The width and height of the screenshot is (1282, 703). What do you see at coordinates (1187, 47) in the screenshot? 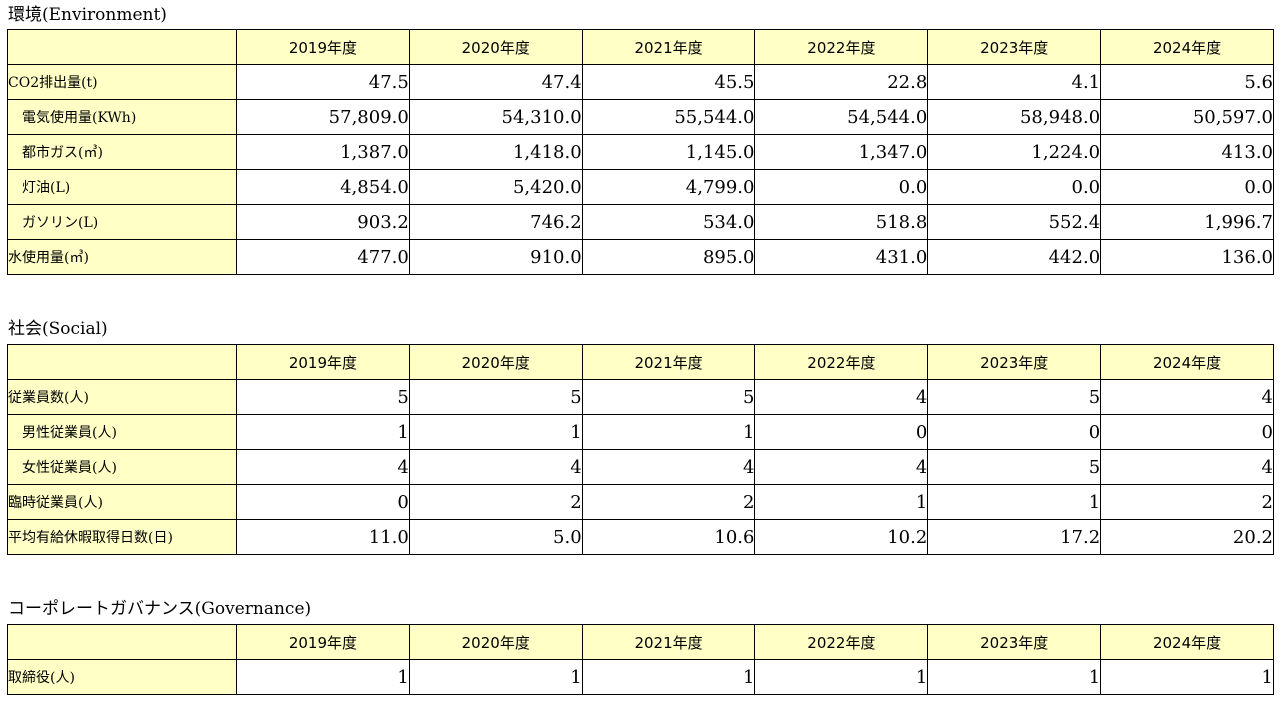
I see `year-header-cell: 2024年度` at bounding box center [1187, 47].